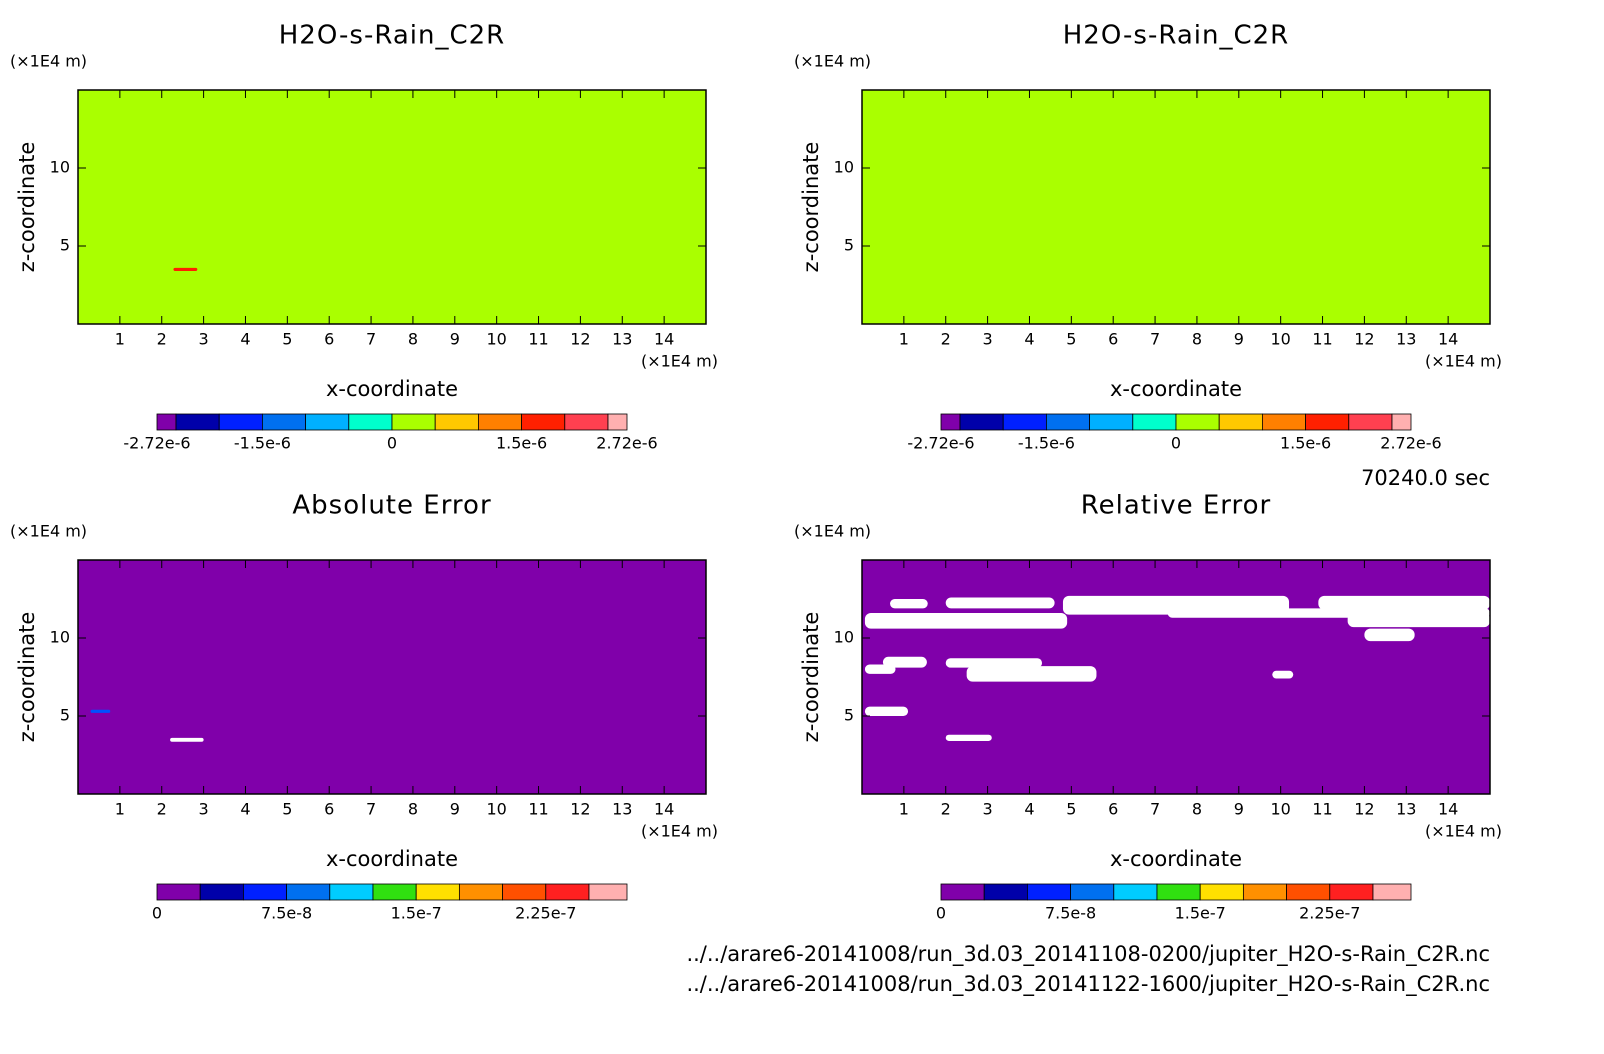 The image size is (1604, 1054). I want to click on time-label: 70240.0 sec, so click(1425, 478).